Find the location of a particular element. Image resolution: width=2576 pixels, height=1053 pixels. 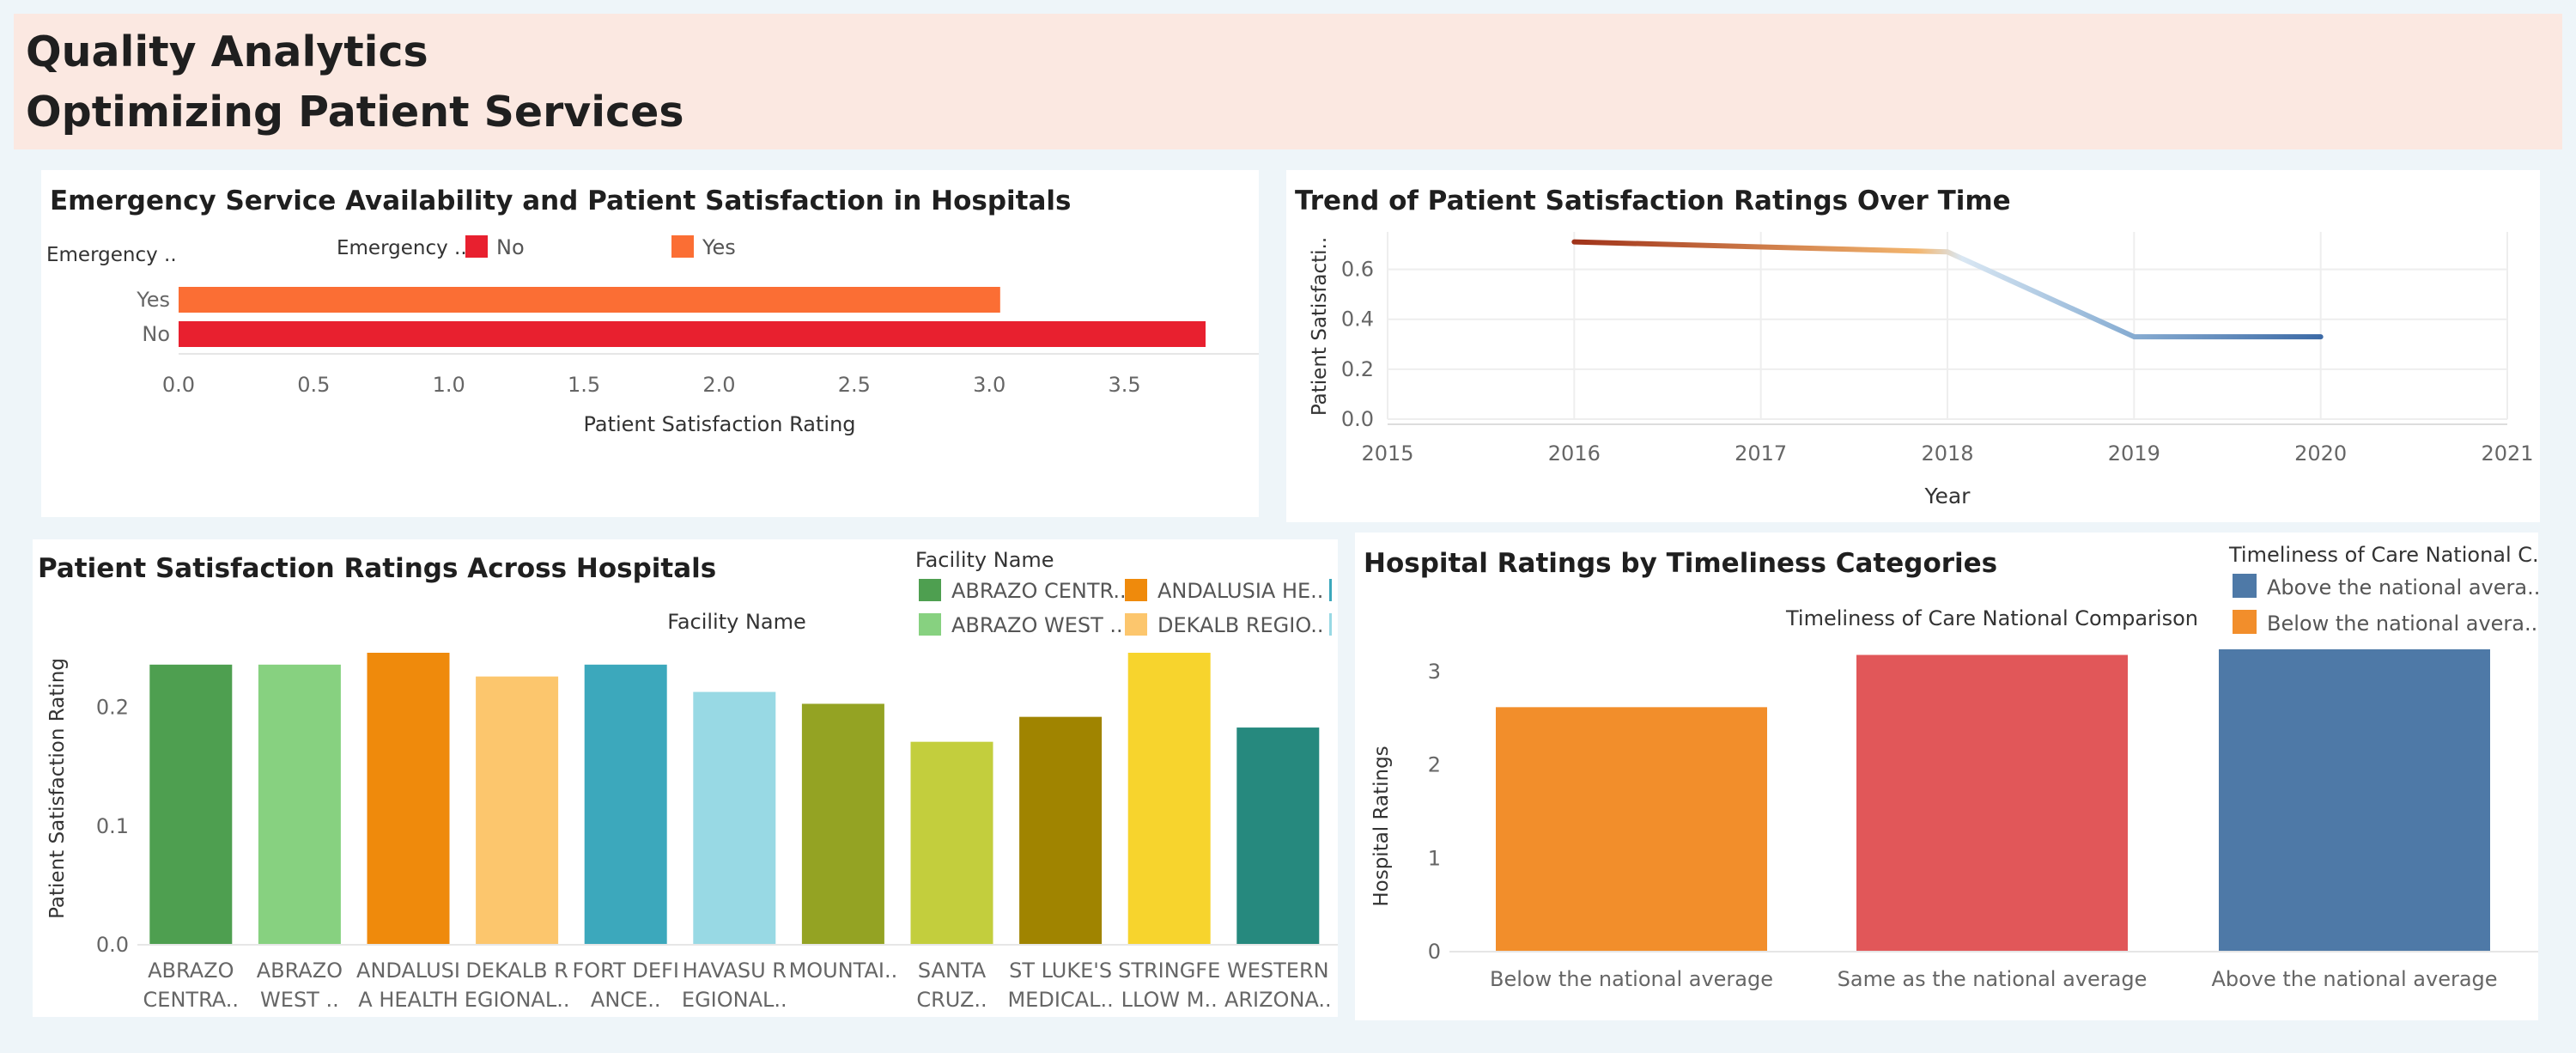

legend-label-no: No is located at coordinates (510, 247).